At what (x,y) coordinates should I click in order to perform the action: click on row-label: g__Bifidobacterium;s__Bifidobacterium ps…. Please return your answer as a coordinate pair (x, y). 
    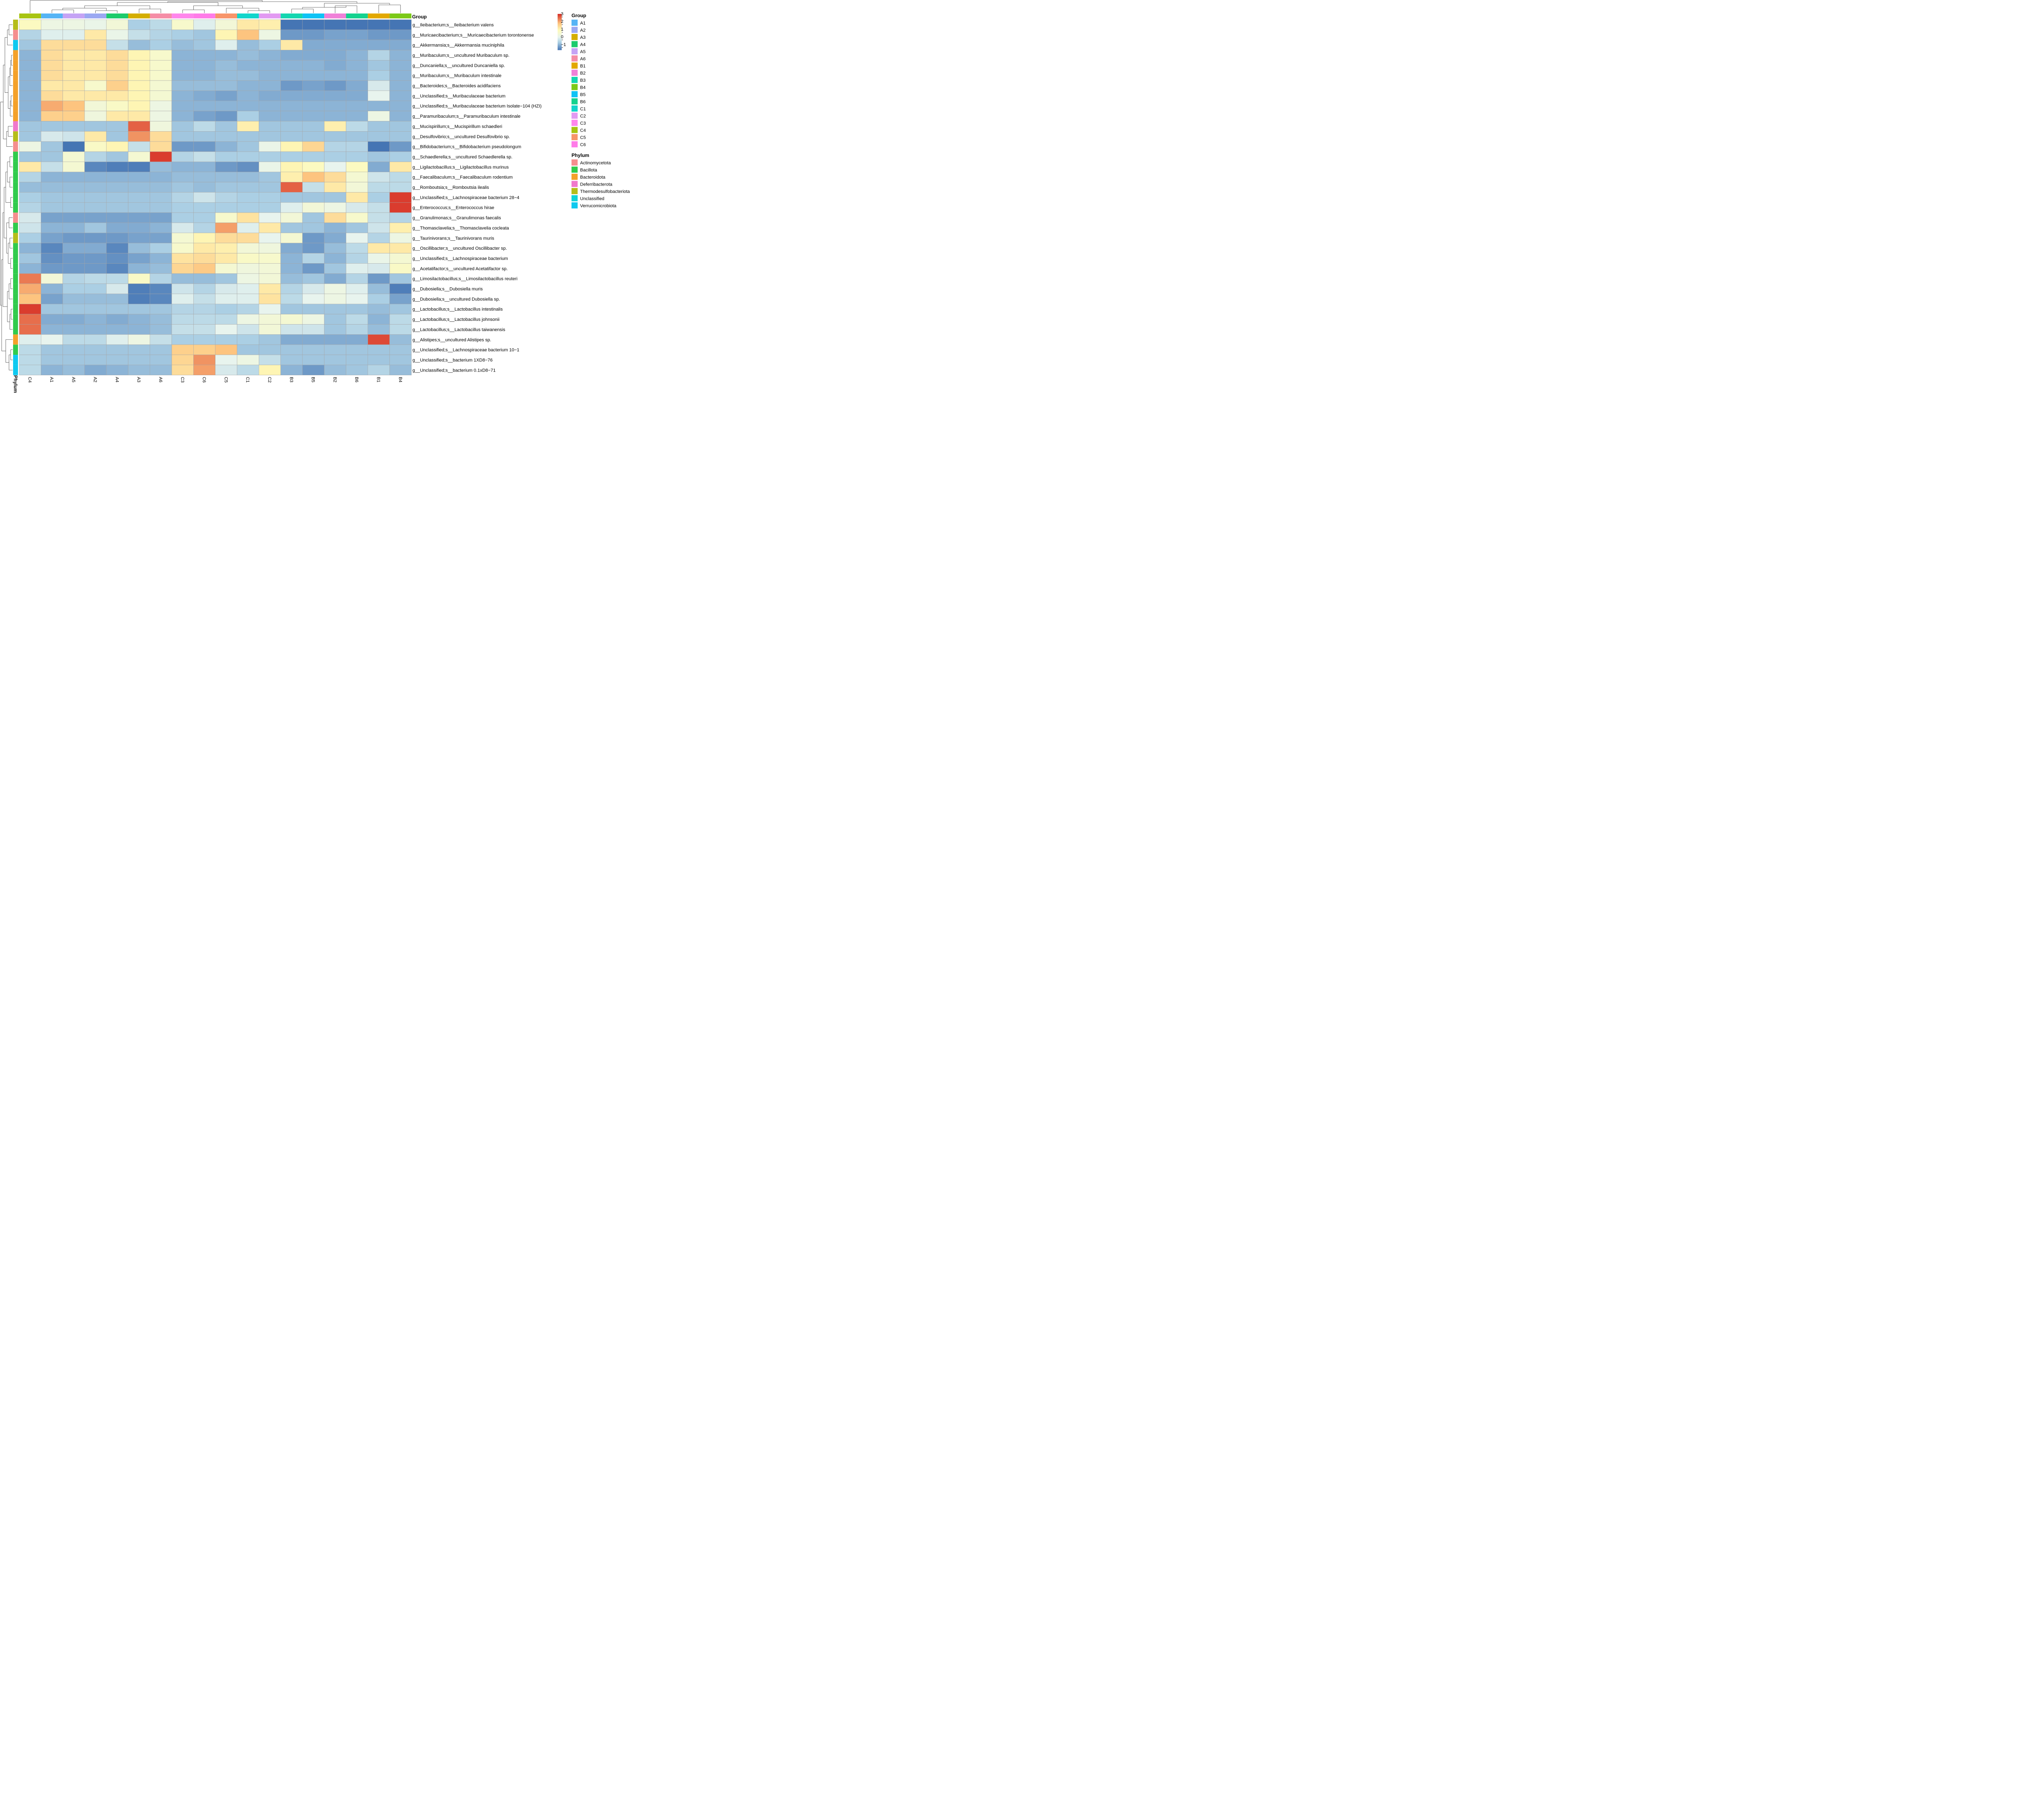
    Looking at the image, I should click on (467, 147).